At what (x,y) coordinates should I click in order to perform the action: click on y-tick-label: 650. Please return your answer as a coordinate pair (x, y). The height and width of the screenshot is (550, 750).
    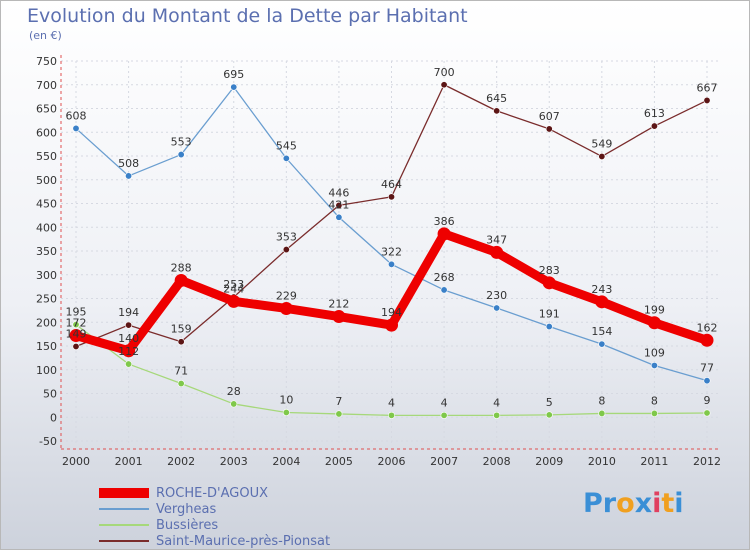
    Looking at the image, I should click on (46, 109).